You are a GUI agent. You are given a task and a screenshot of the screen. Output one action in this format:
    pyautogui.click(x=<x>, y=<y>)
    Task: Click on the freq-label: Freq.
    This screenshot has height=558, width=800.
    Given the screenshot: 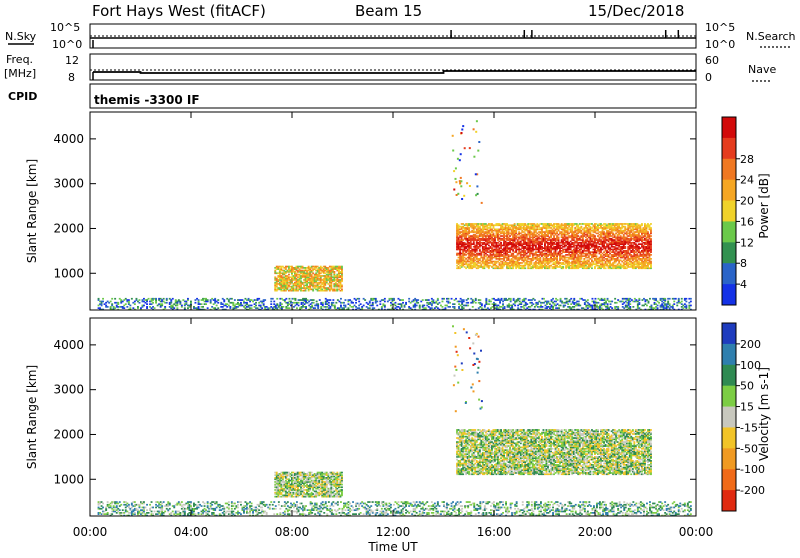 What is the action you would take?
    pyautogui.click(x=19, y=59)
    